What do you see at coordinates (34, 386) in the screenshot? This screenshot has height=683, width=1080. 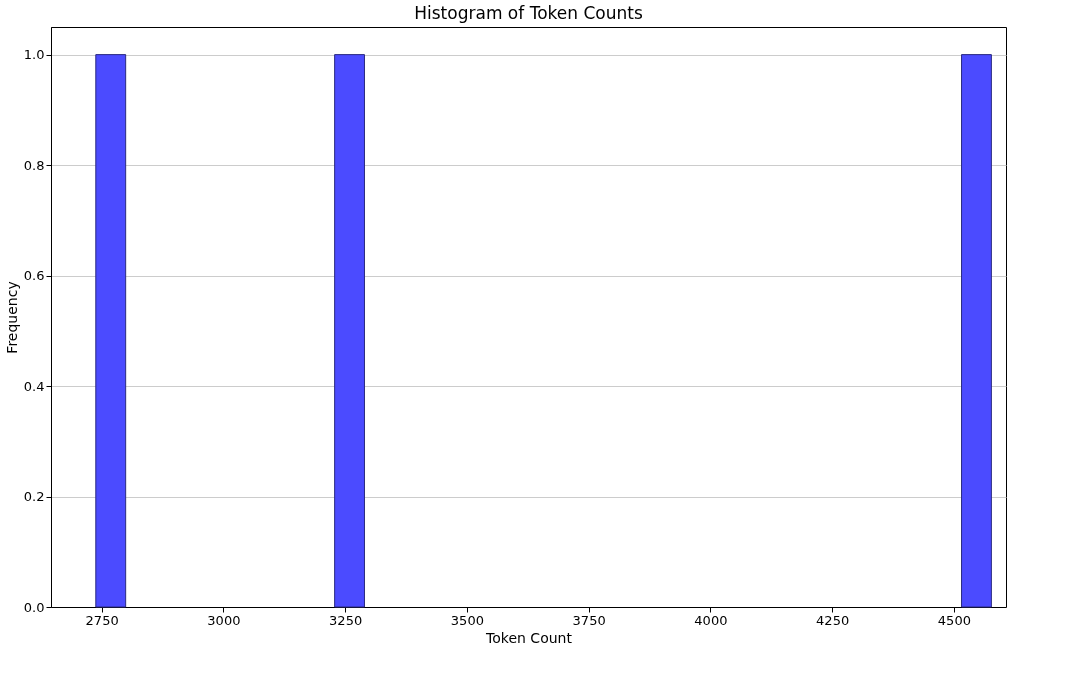 I see `y-tick-label: 0.4` at bounding box center [34, 386].